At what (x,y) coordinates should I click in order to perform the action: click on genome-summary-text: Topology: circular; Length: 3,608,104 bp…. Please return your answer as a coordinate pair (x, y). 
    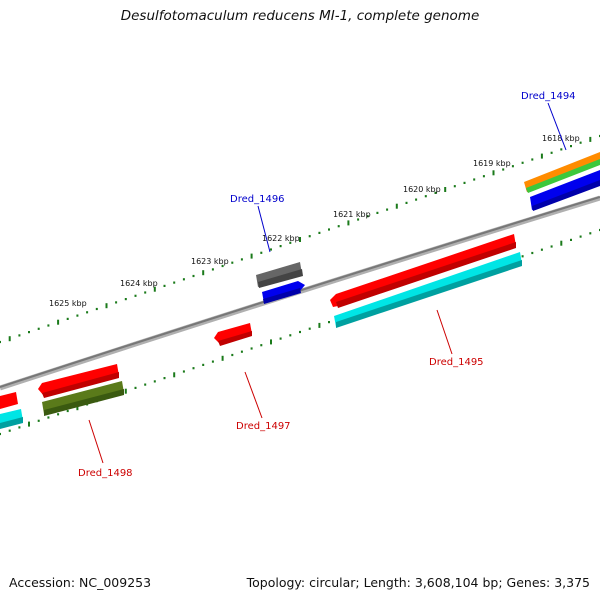
    Looking at the image, I should click on (418, 582).